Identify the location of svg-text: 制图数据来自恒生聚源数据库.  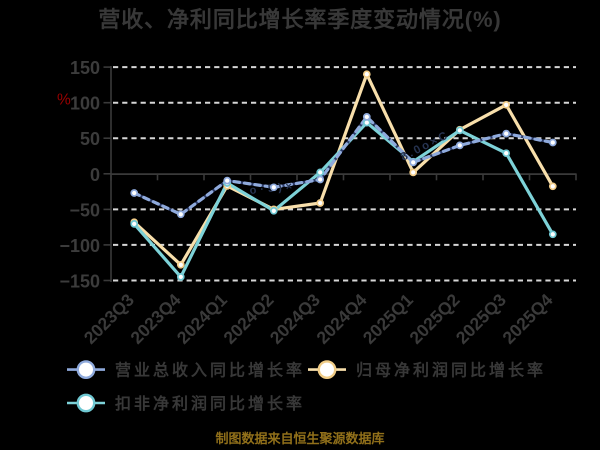
(299, 438).